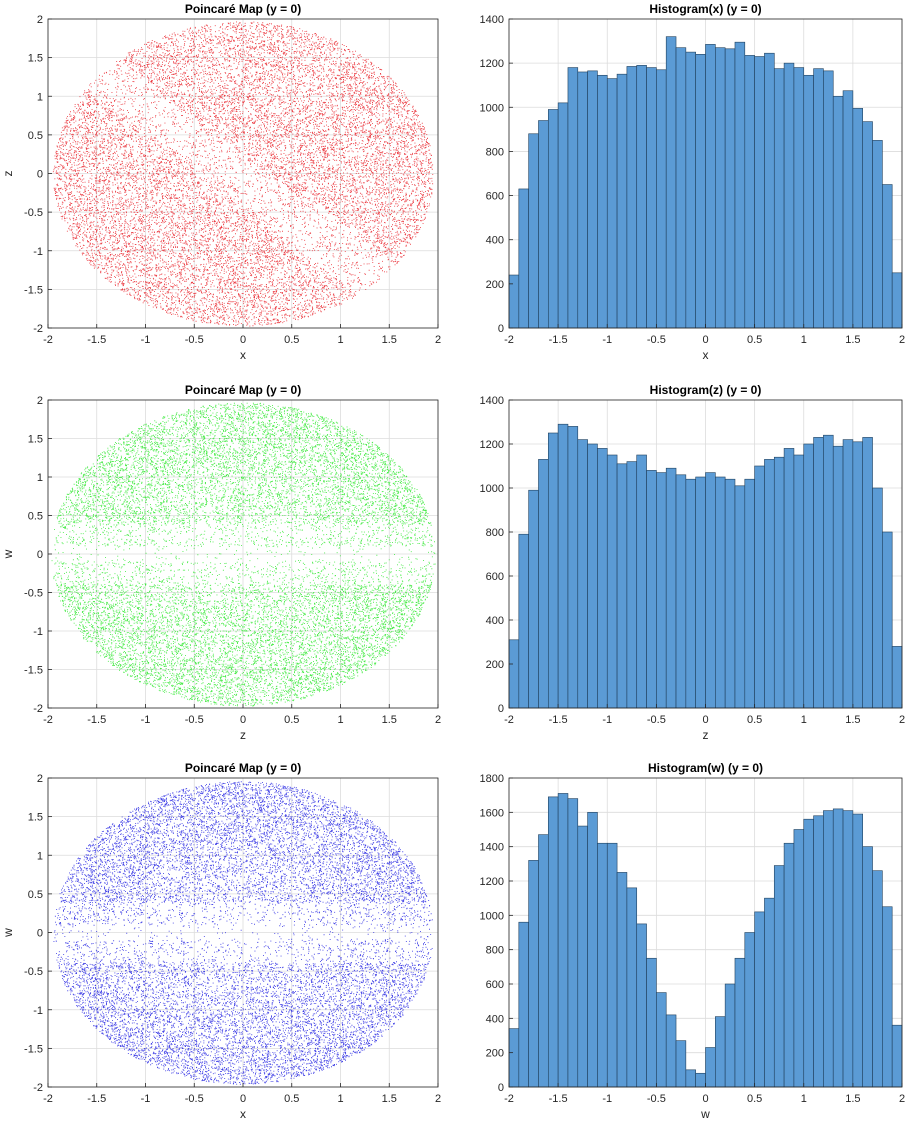 This screenshot has height=1132, width=913. What do you see at coordinates (243, 355) in the screenshot?
I see `x-axis-label: x` at bounding box center [243, 355].